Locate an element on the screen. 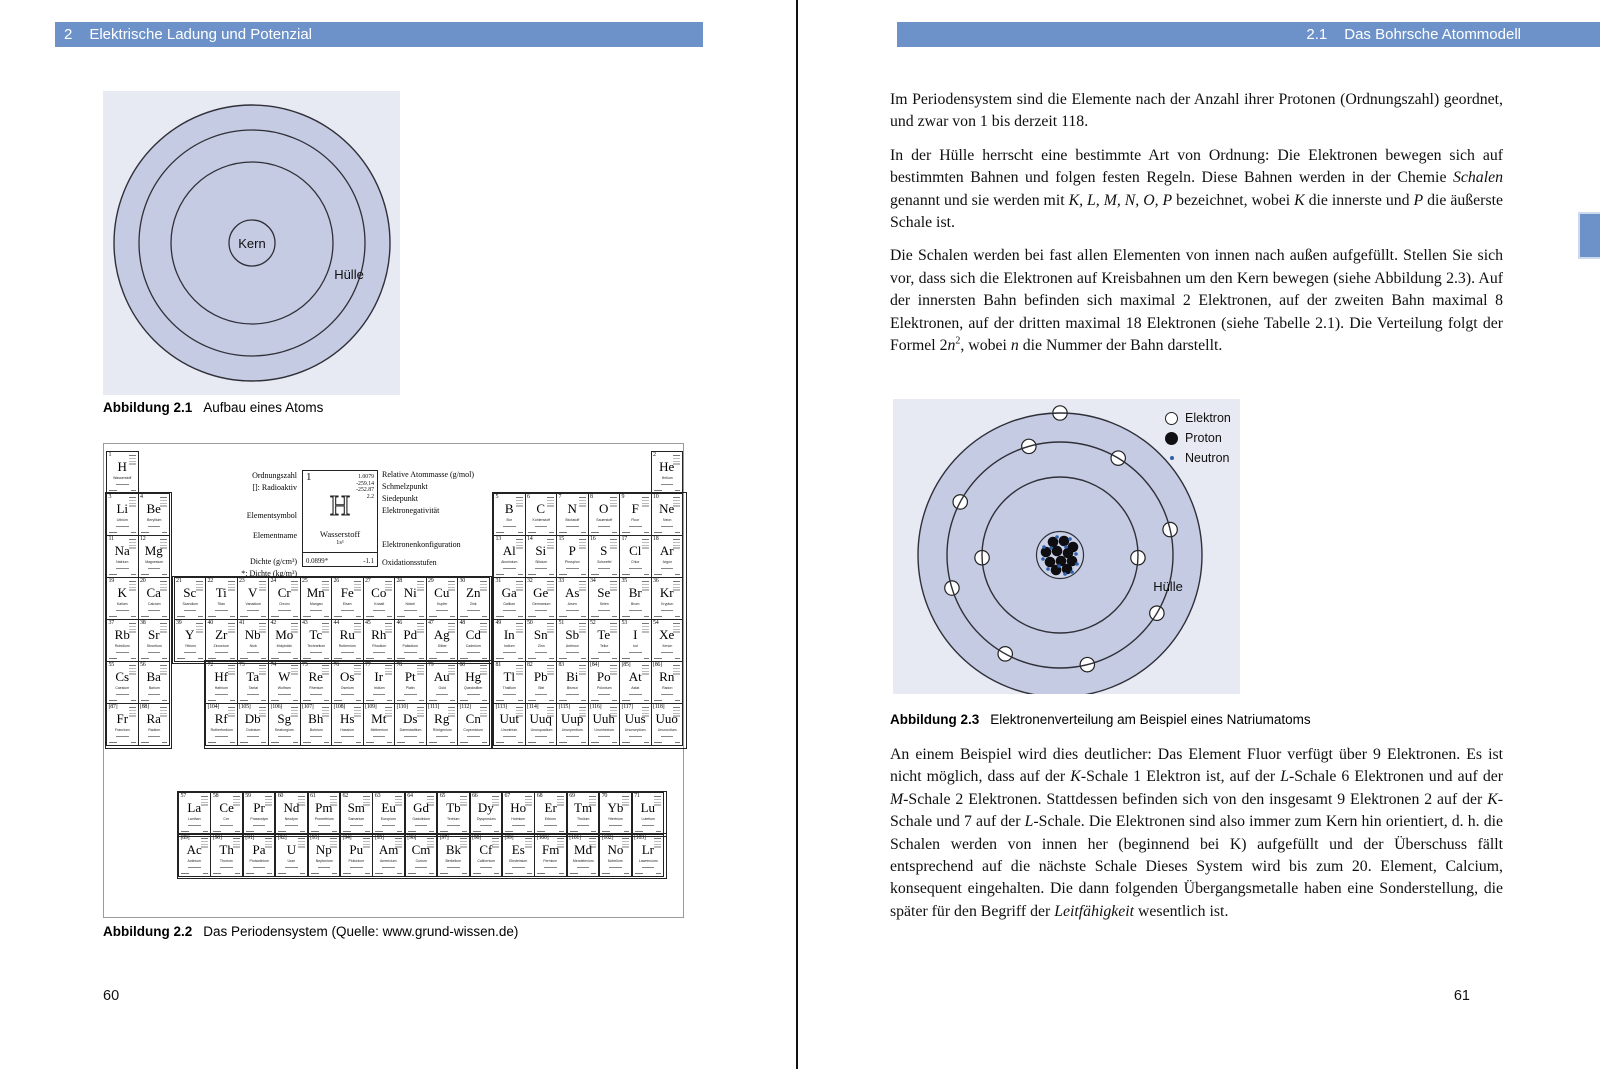 The image size is (1600, 1069). element-name: Wasserstoff is located at coordinates (122, 478).